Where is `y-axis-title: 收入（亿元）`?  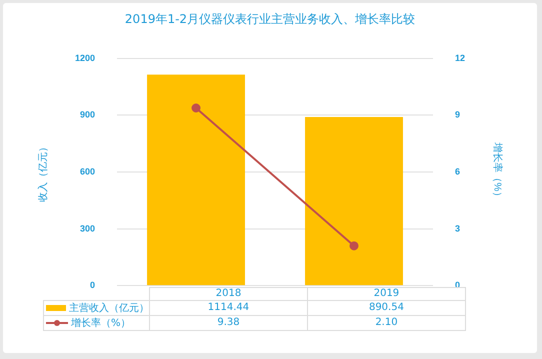
y-axis-title: 收入（亿元） is located at coordinates (42, 172).